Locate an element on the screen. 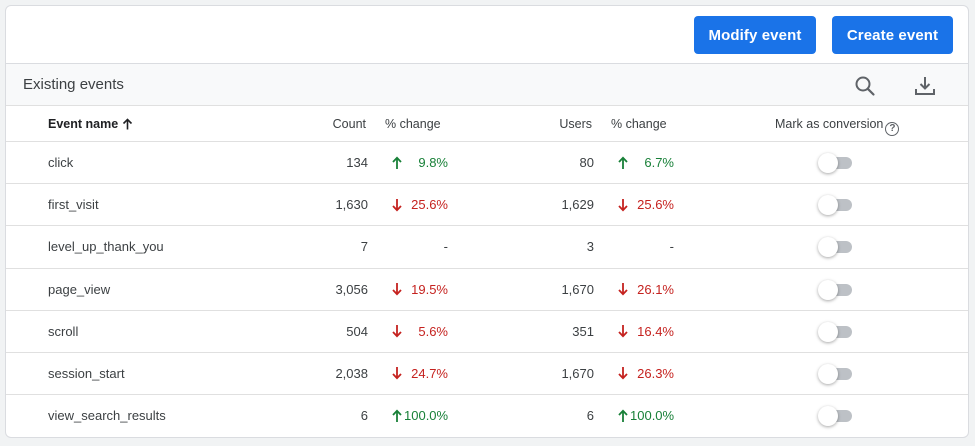 The width and height of the screenshot is (975, 446). users-change: 100.0% is located at coordinates (646, 415).